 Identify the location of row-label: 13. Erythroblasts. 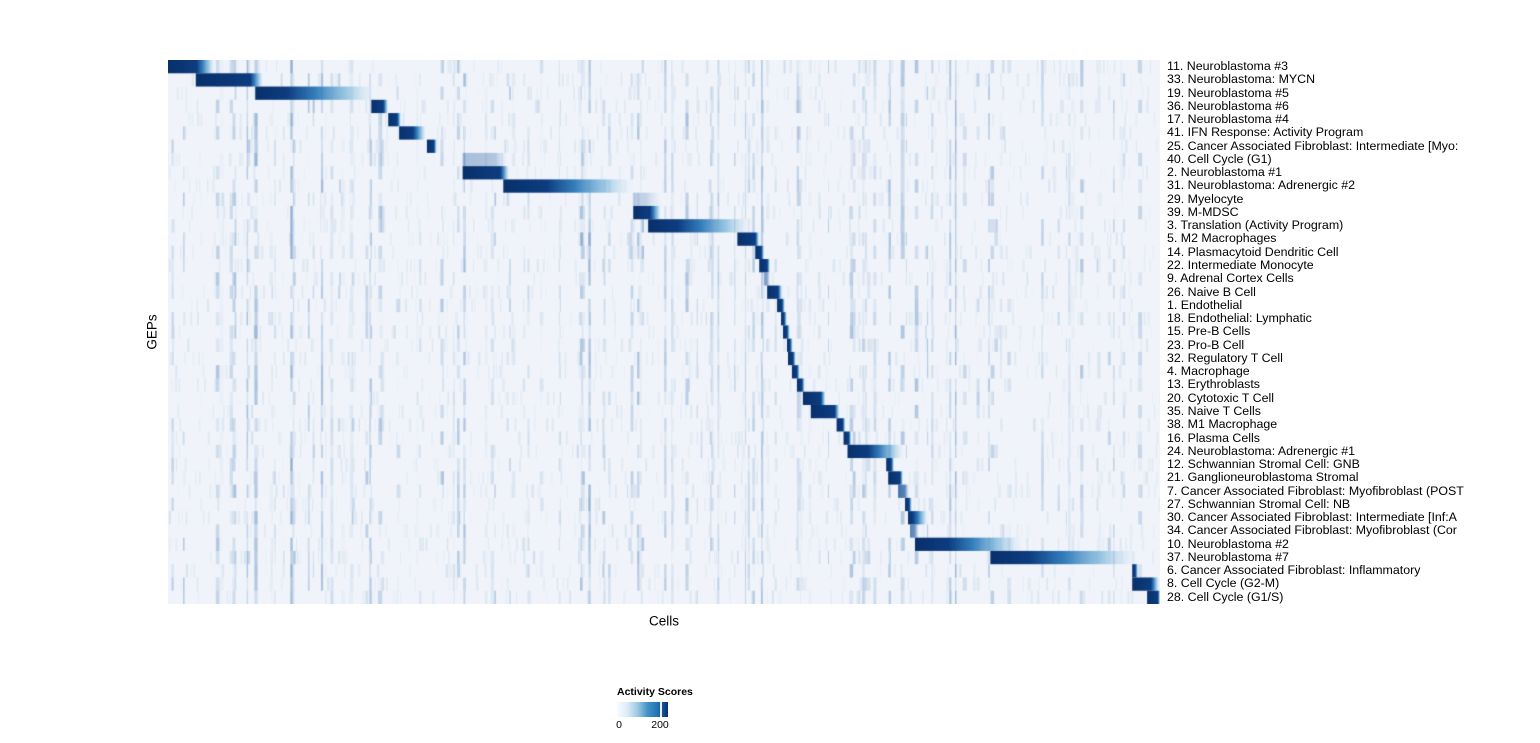
(1213, 384).